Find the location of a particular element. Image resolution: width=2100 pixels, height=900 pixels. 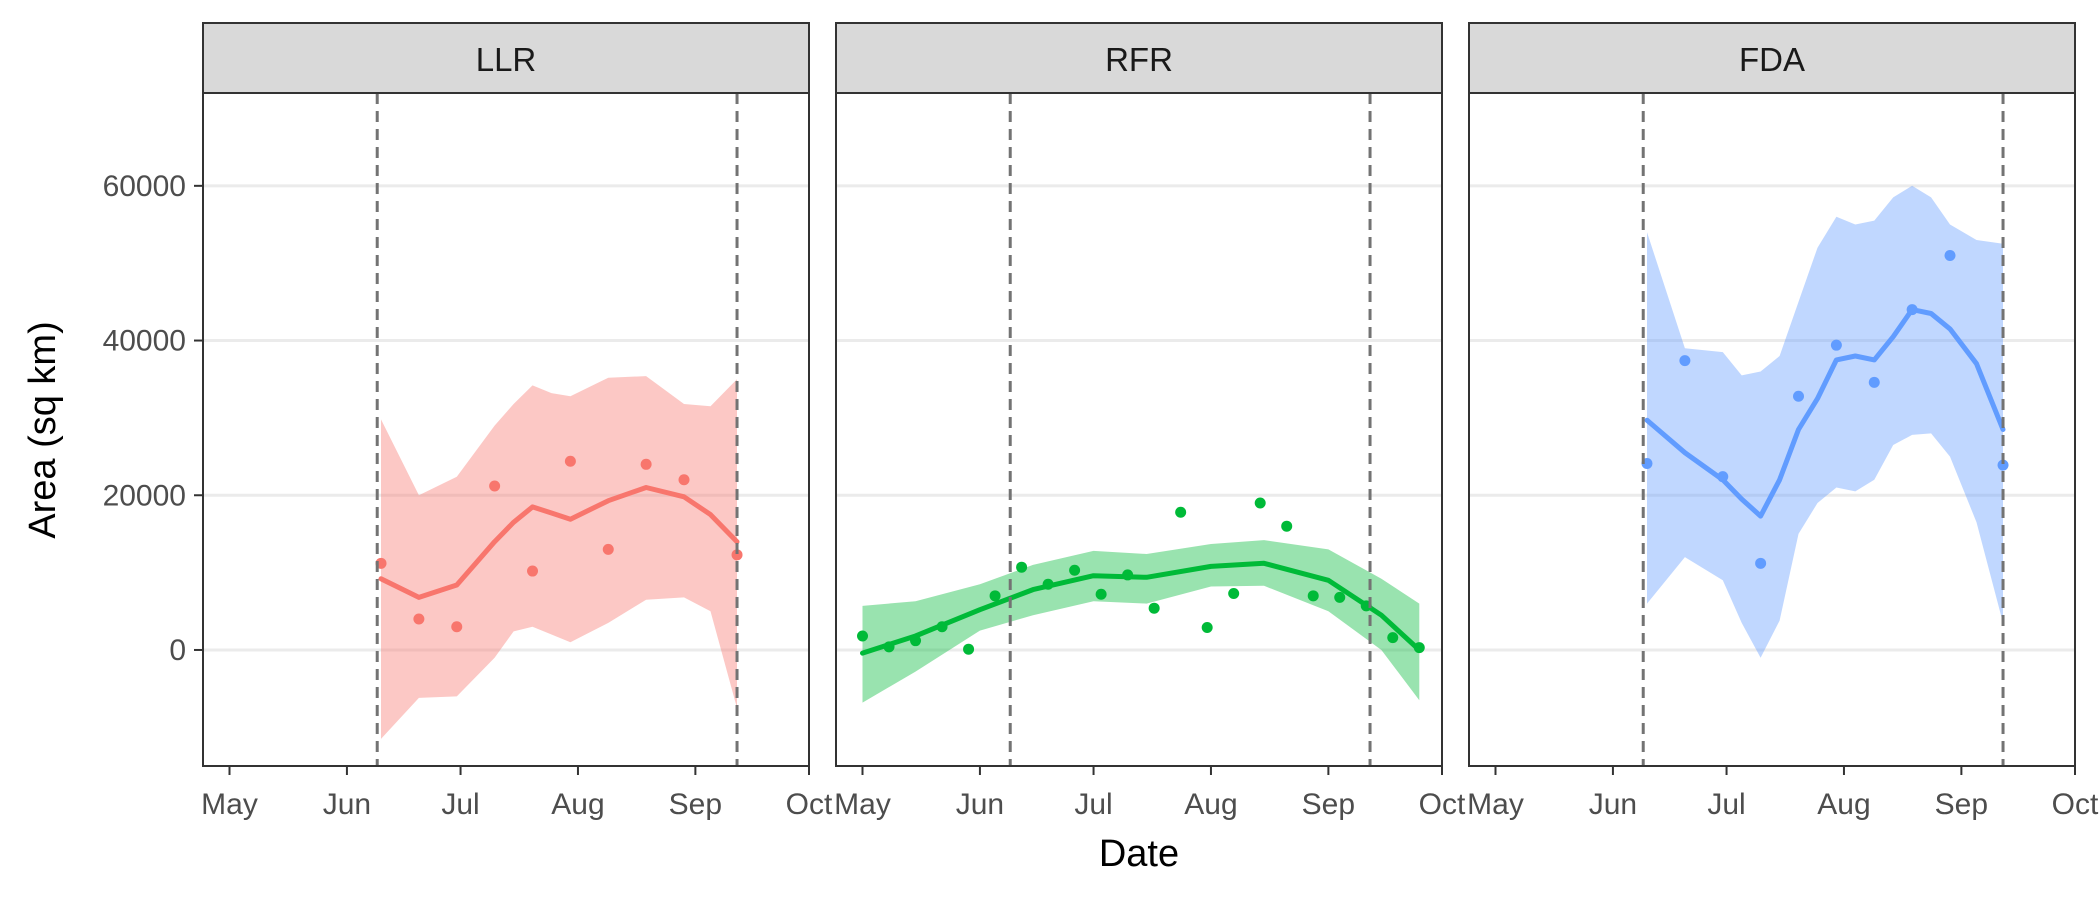

x-axis-title: Date is located at coordinates (1139, 854).